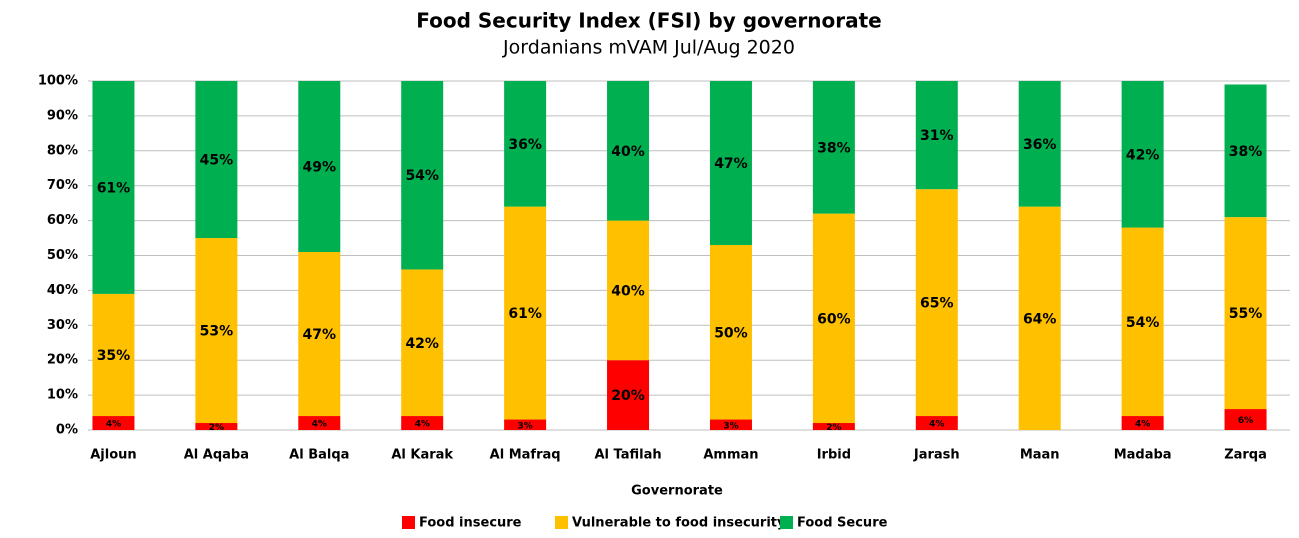 The width and height of the screenshot is (1299, 538). I want to click on x-tick-label: Jarash, so click(936, 455).